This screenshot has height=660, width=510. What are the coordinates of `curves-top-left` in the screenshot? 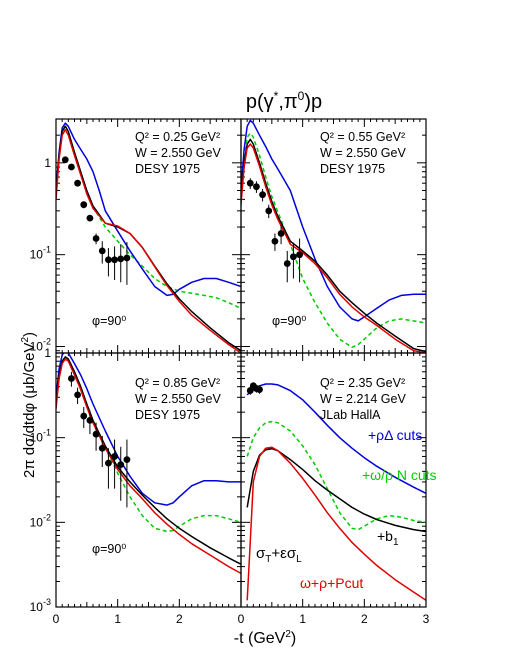 It's located at (148, 237).